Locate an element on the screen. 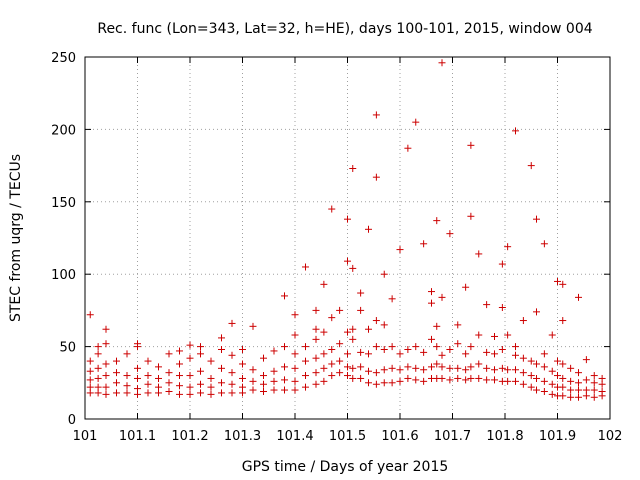 This screenshot has width=640, height=480. x-tick-label: 101.2 is located at coordinates (189, 436).